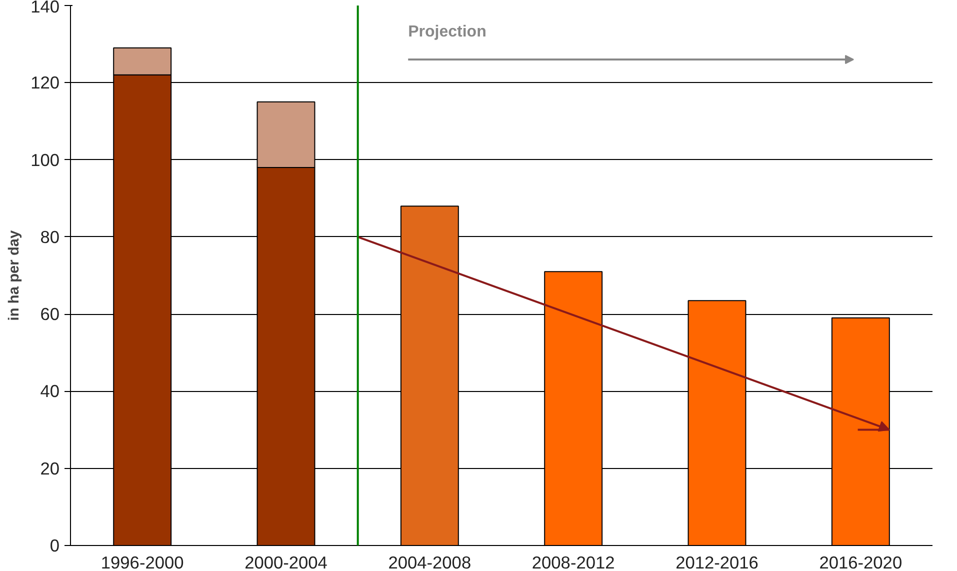 This screenshot has width=957, height=571. I want to click on x-tick-label: 2016-2020, so click(860, 561).